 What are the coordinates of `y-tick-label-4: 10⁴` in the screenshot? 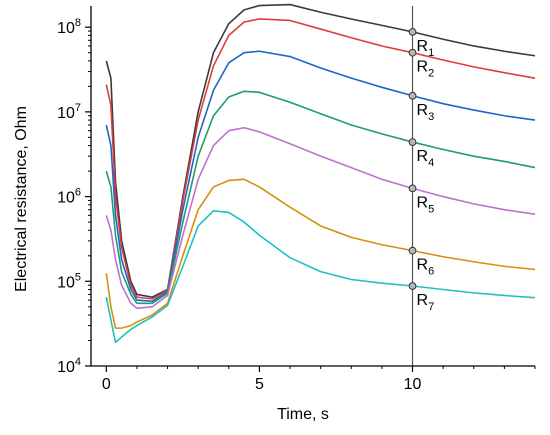 It's located at (69, 366).